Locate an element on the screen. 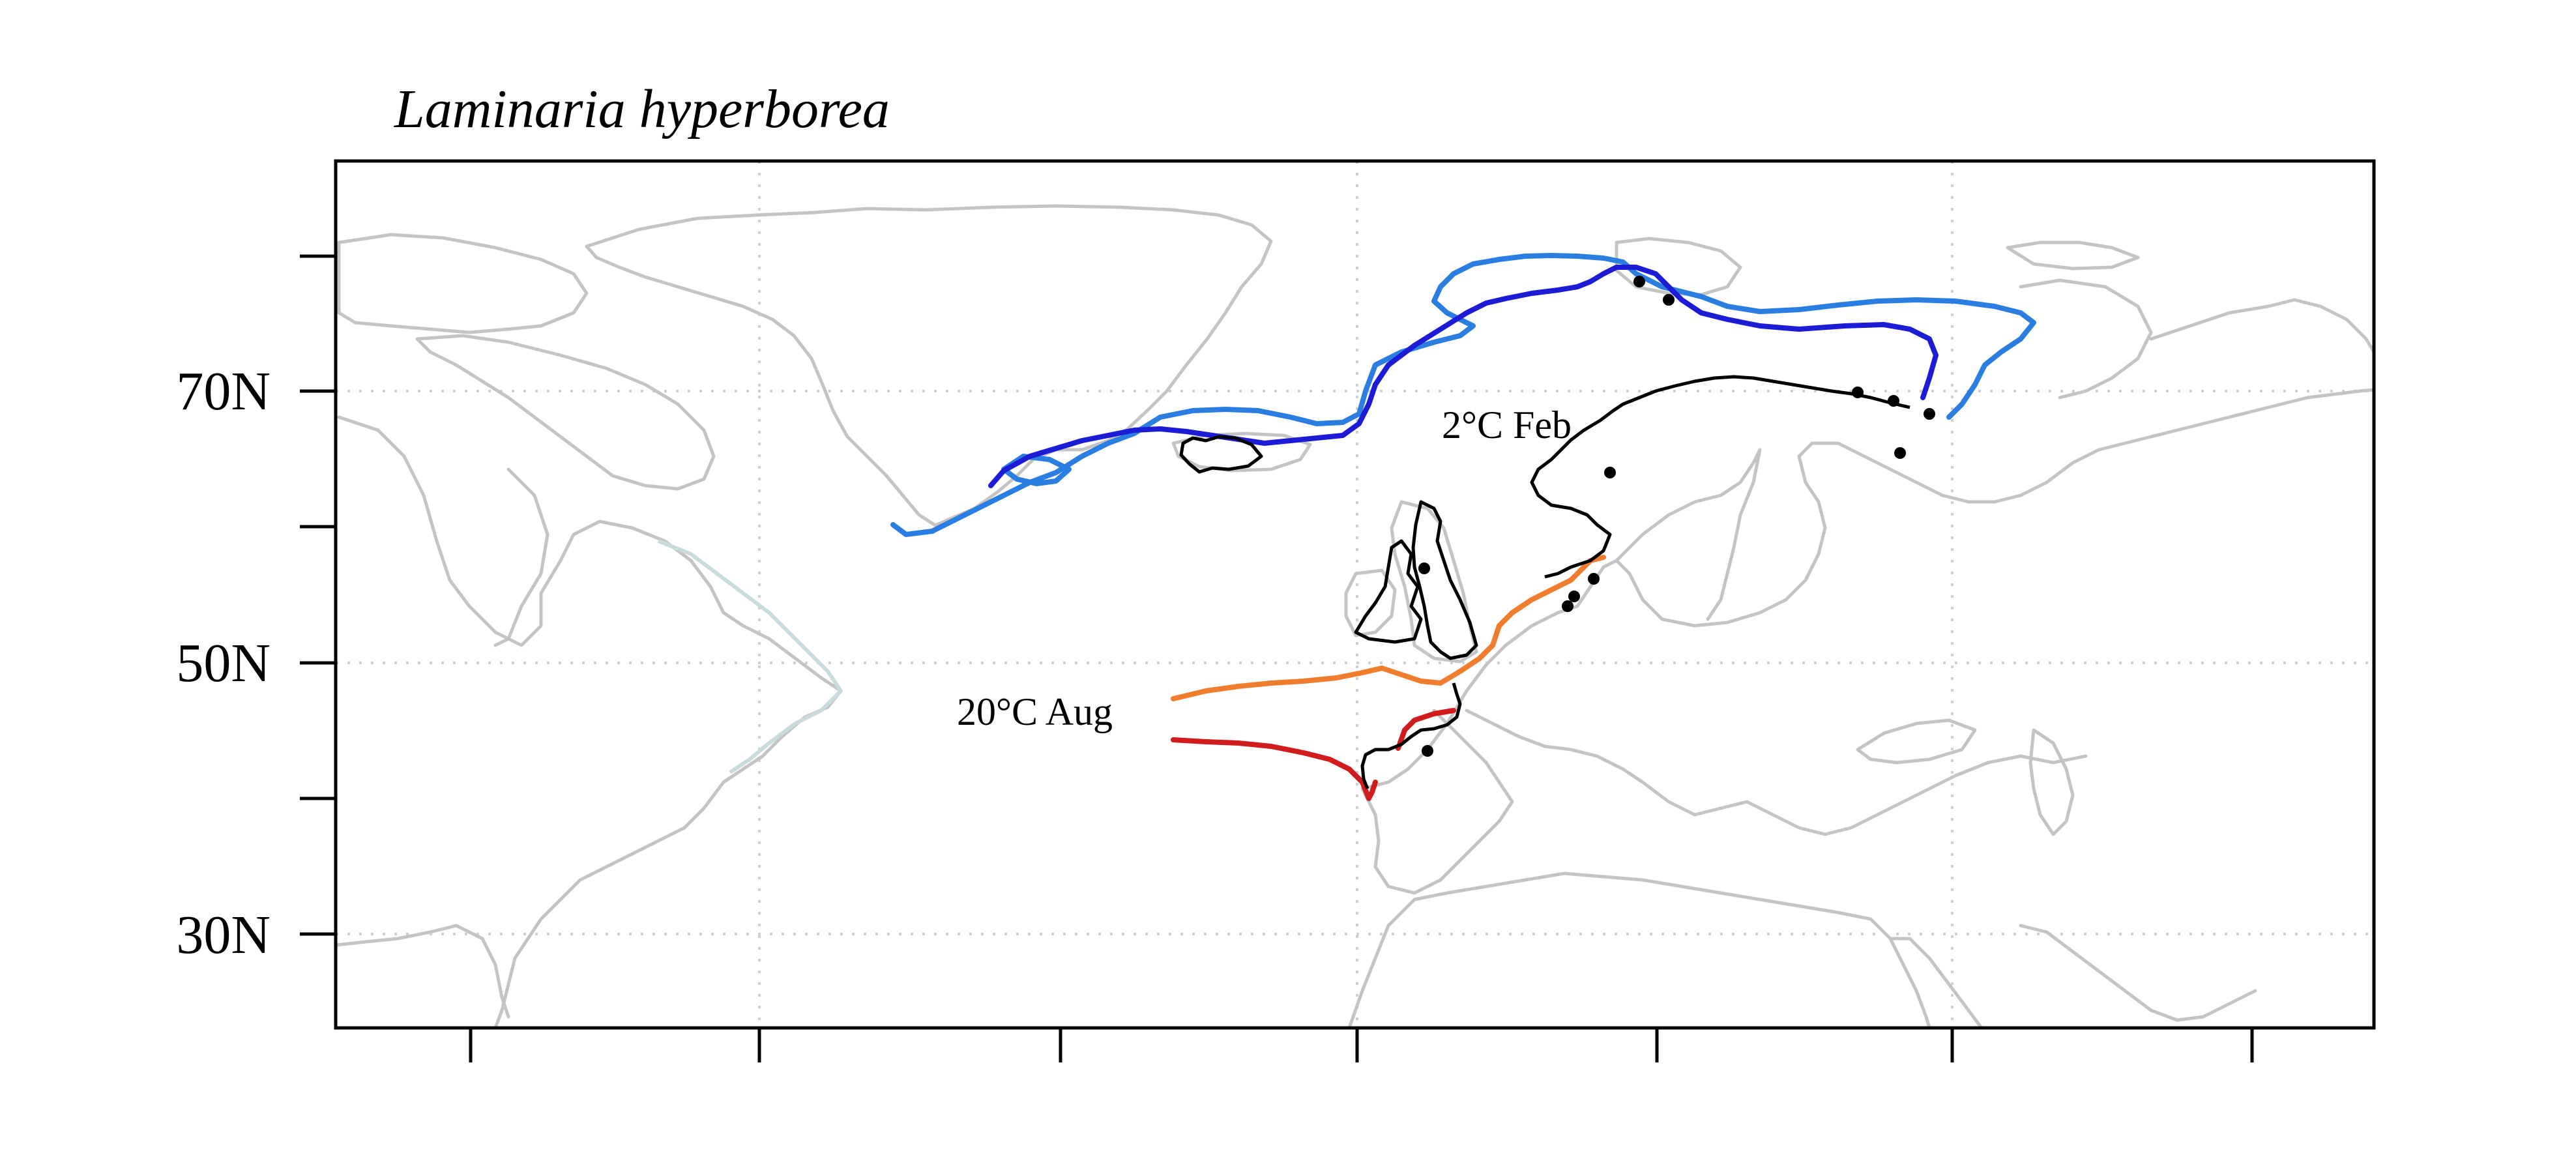 The height and width of the screenshot is (1155, 2576). isotherm-label-2c-feb: 2°C Feb is located at coordinates (1507, 424).